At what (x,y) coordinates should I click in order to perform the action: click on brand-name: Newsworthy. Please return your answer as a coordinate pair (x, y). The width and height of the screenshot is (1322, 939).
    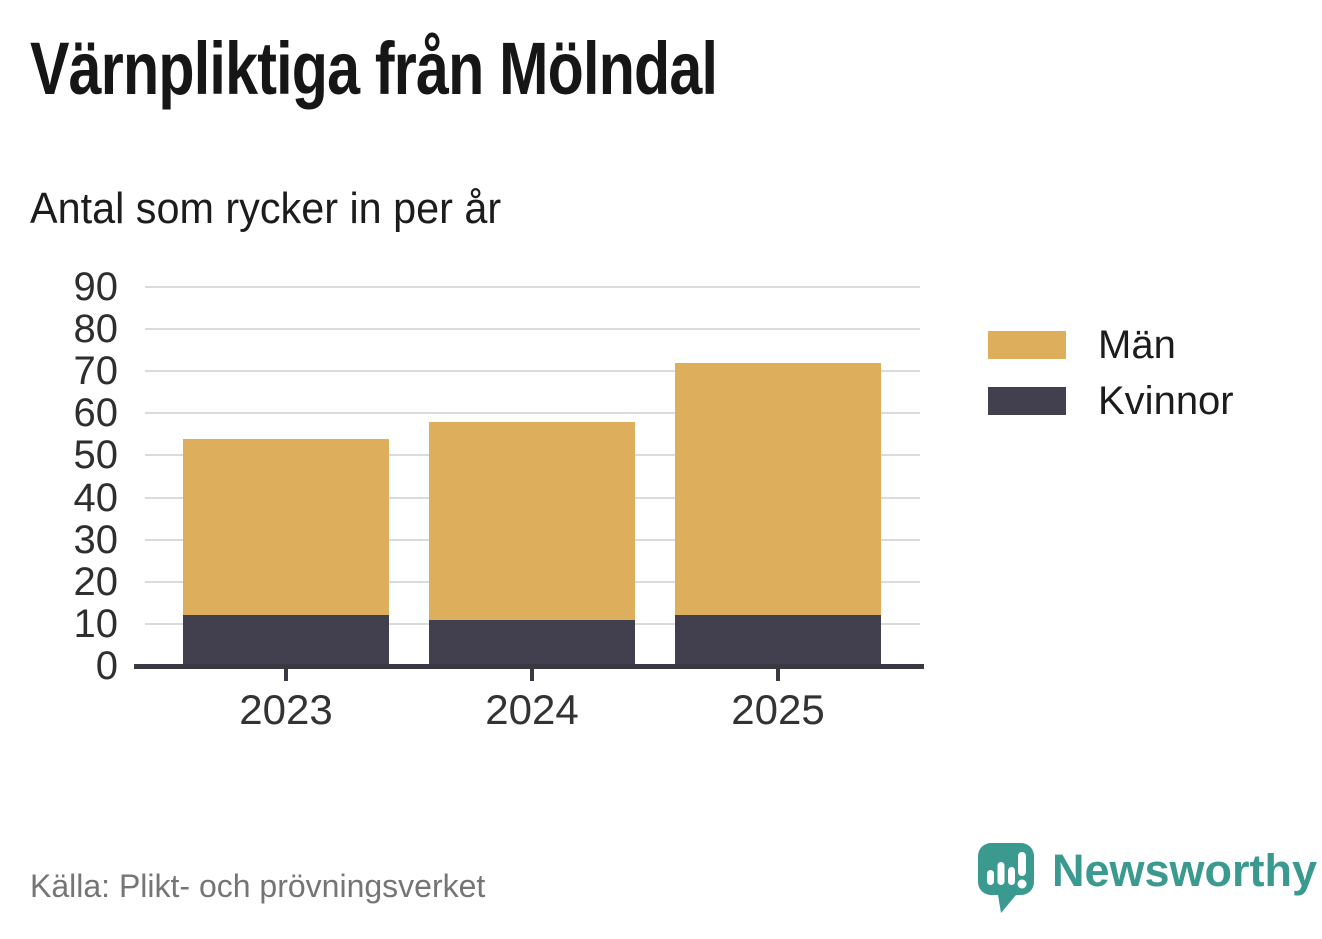
    Looking at the image, I should click on (1185, 870).